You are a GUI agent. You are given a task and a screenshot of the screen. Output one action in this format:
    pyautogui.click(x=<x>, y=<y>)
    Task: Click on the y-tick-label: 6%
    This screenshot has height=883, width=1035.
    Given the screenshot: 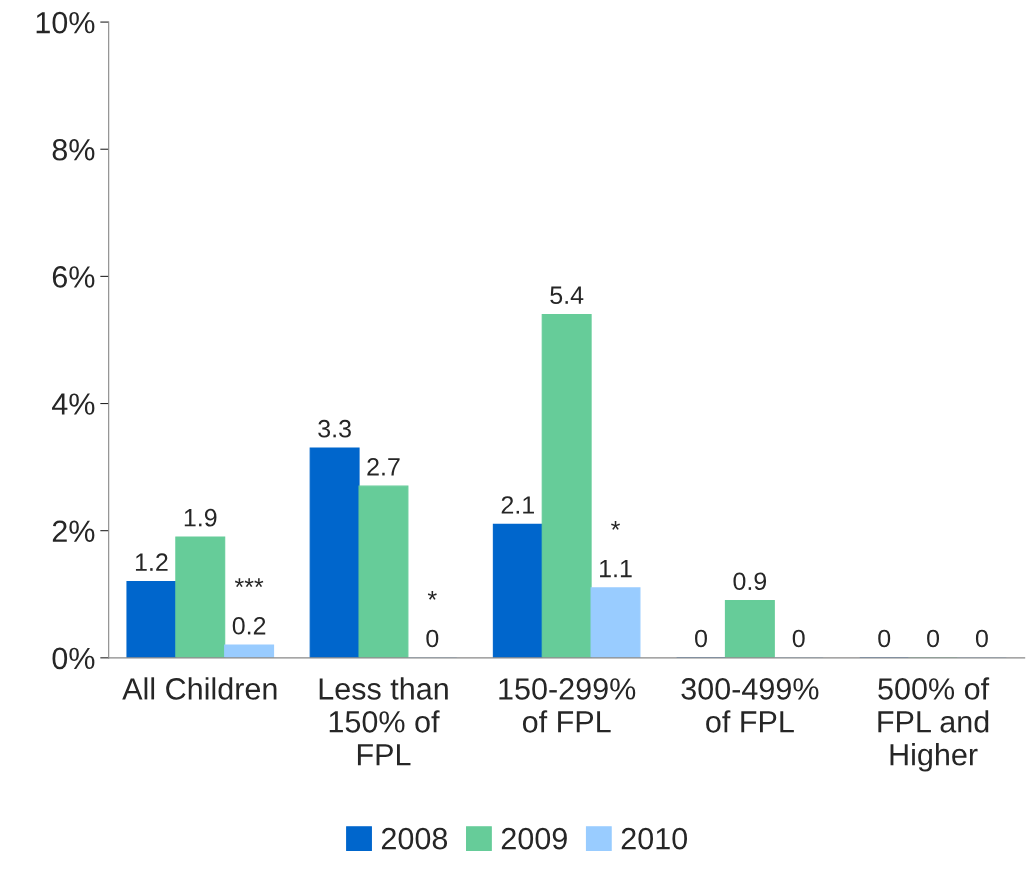 What is the action you would take?
    pyautogui.click(x=73, y=277)
    